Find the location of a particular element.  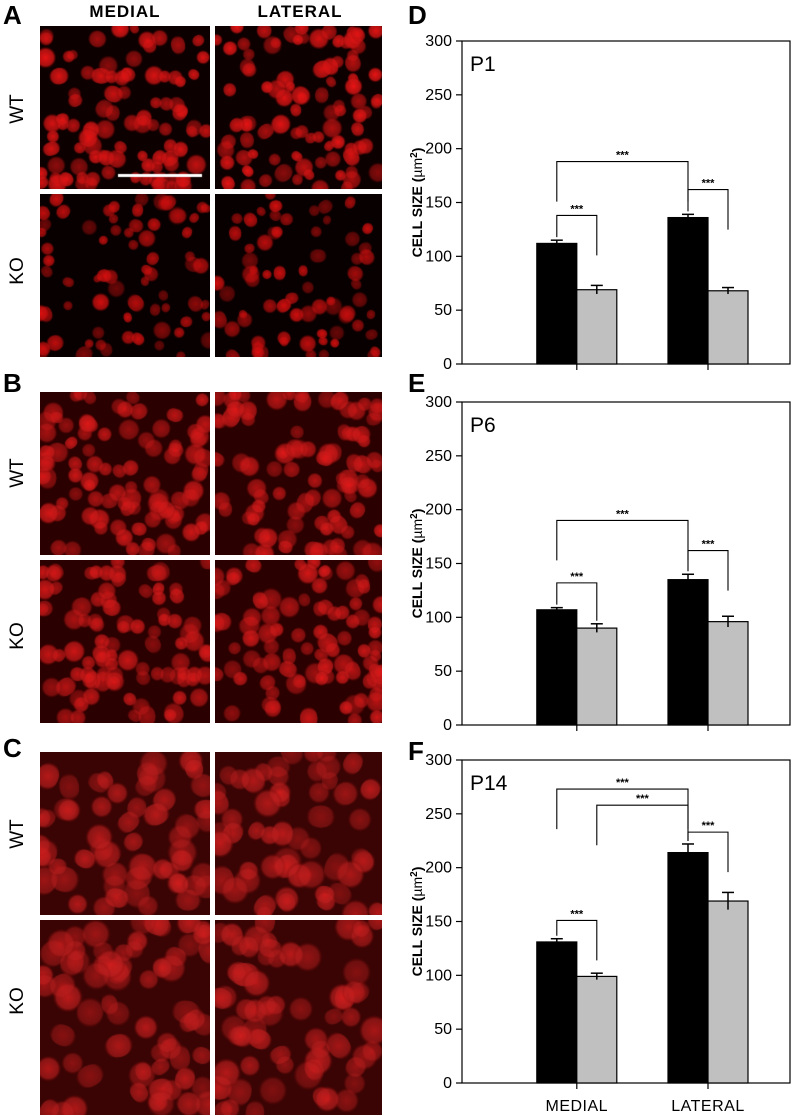

micrograph-b-wt-medial is located at coordinates (125, 473).